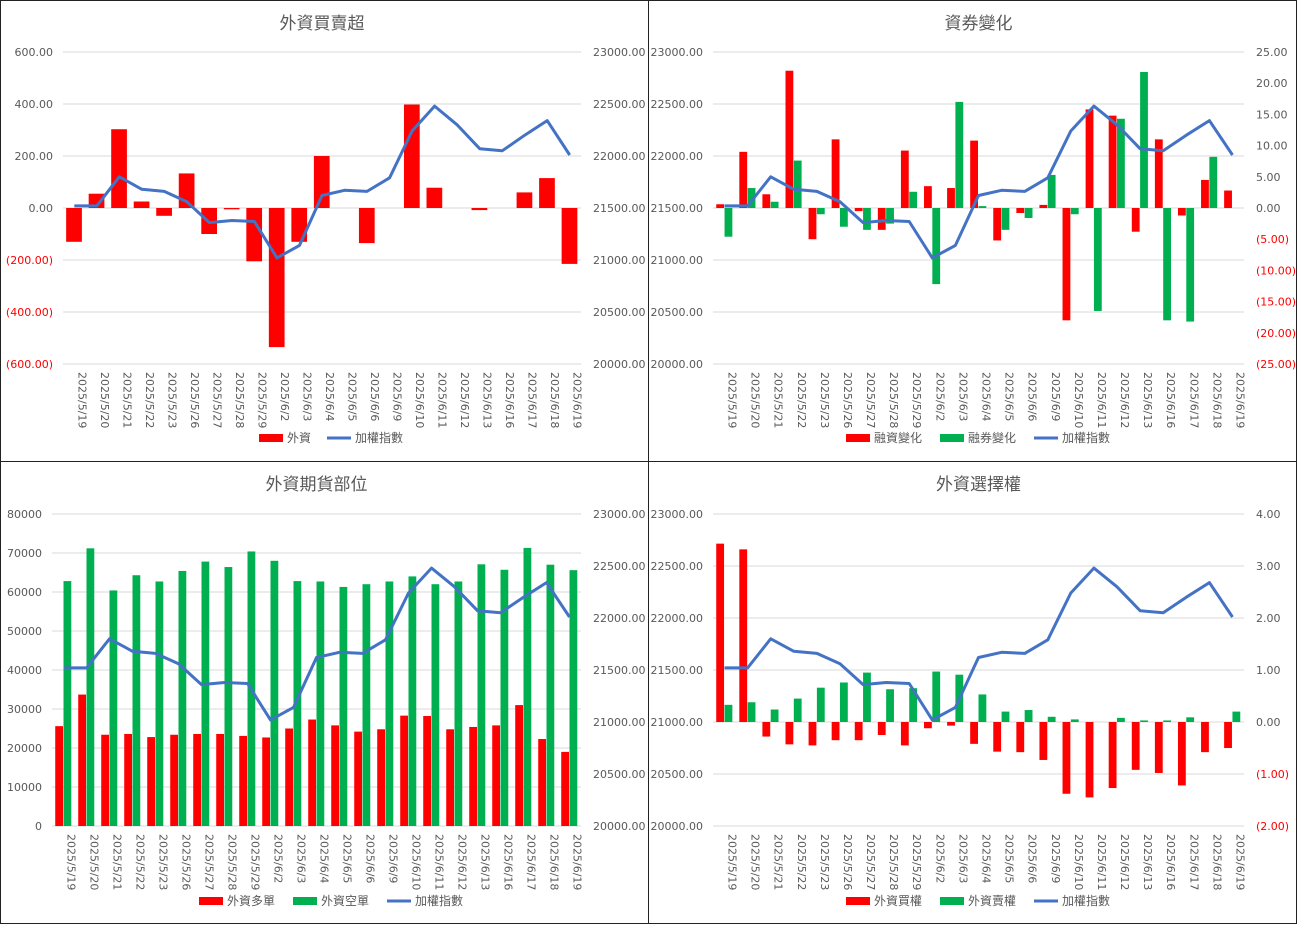 Image resolution: width=1297 pixels, height=925 pixels. What do you see at coordinates (677, 208) in the screenshot?
I see `y-tick-label: 21500.00` at bounding box center [677, 208].